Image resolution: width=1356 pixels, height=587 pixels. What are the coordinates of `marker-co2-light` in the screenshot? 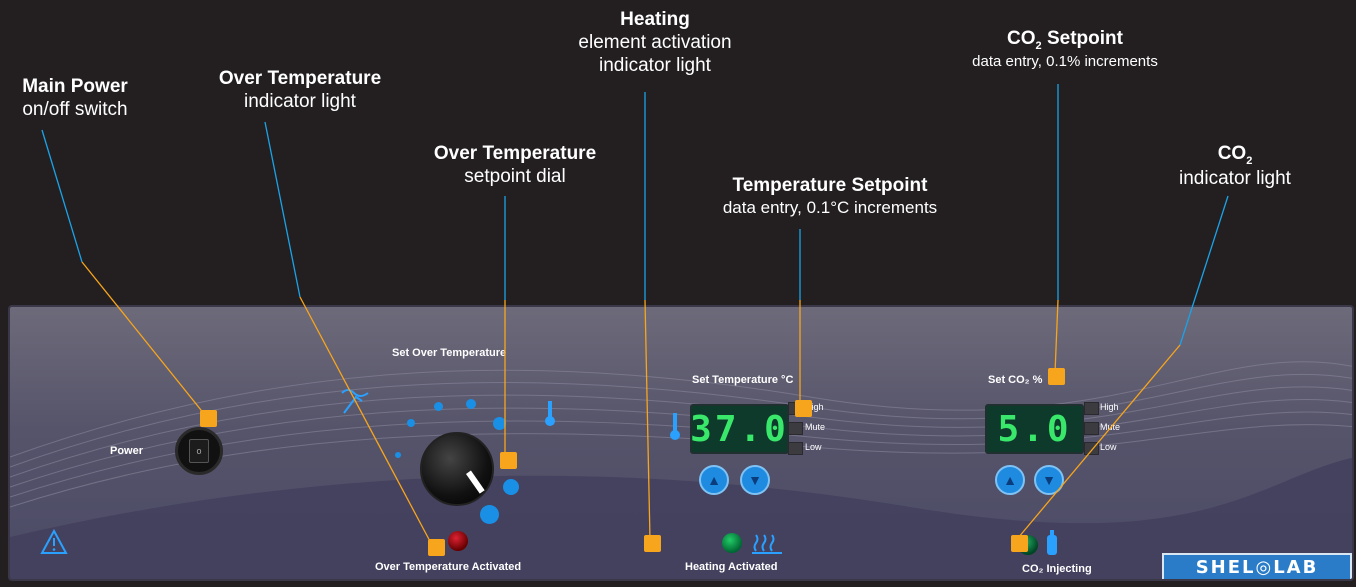 It's located at (1019, 543).